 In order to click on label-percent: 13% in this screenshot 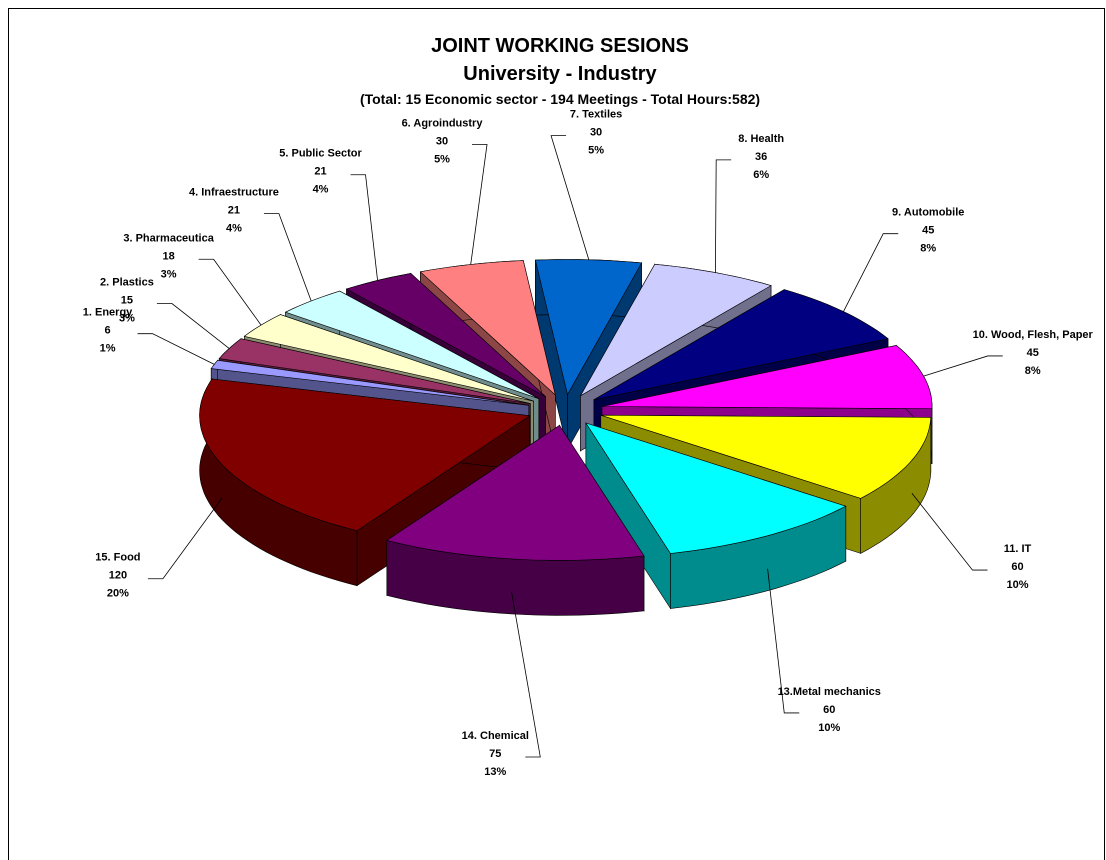, I will do `click(495, 772)`.